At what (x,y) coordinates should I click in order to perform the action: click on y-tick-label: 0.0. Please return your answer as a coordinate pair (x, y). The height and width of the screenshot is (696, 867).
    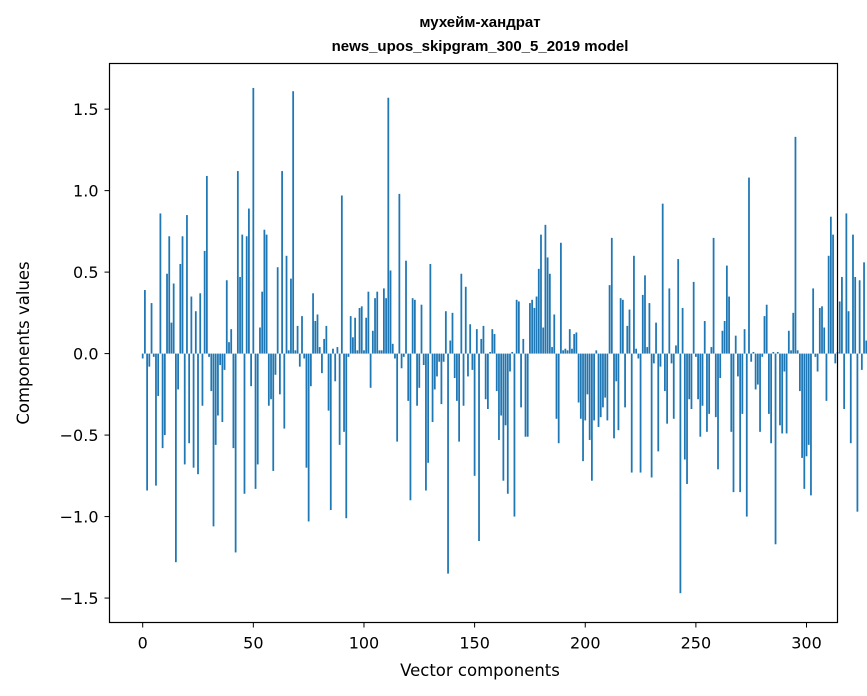
    Looking at the image, I should click on (85, 354).